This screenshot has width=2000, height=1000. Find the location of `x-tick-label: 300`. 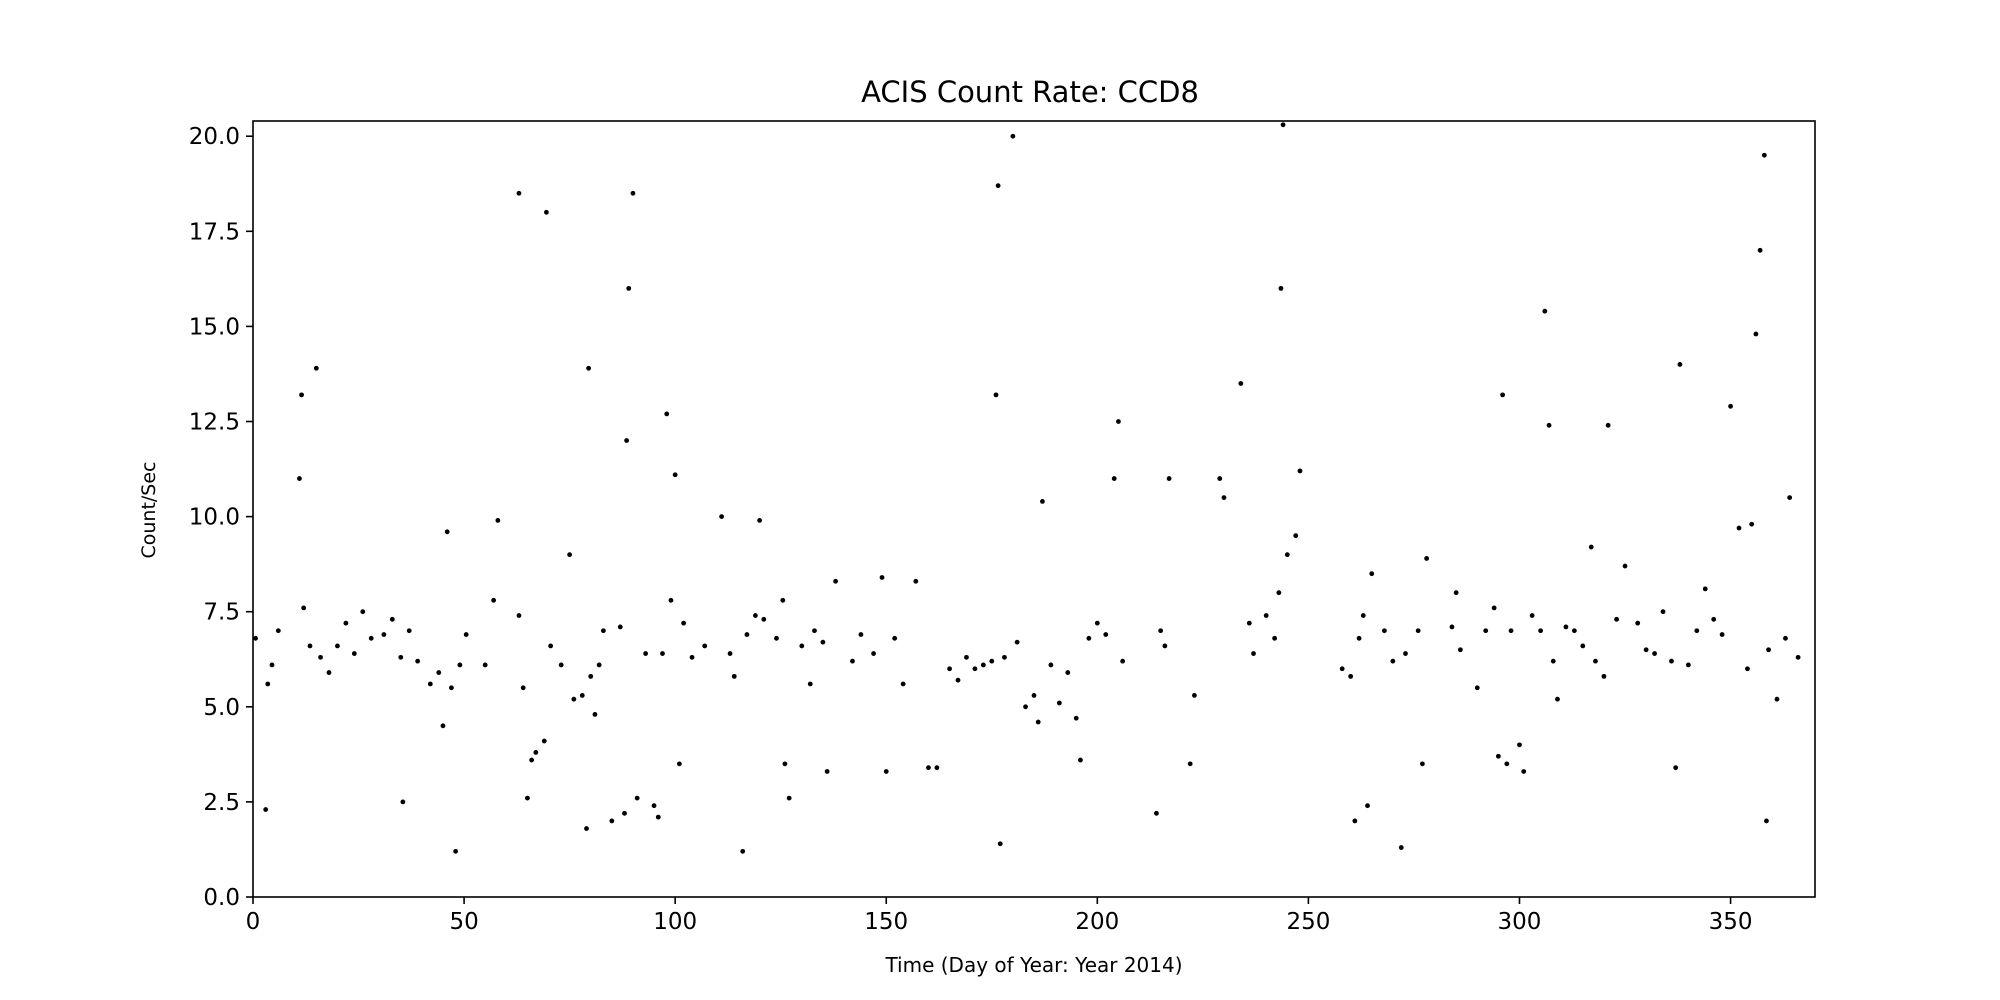

x-tick-label: 300 is located at coordinates (1520, 922).